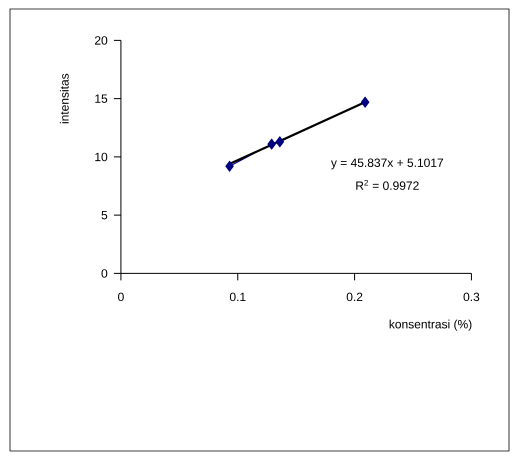 The height and width of the screenshot is (461, 519). I want to click on x-tick-label: 0.1, so click(238, 297).